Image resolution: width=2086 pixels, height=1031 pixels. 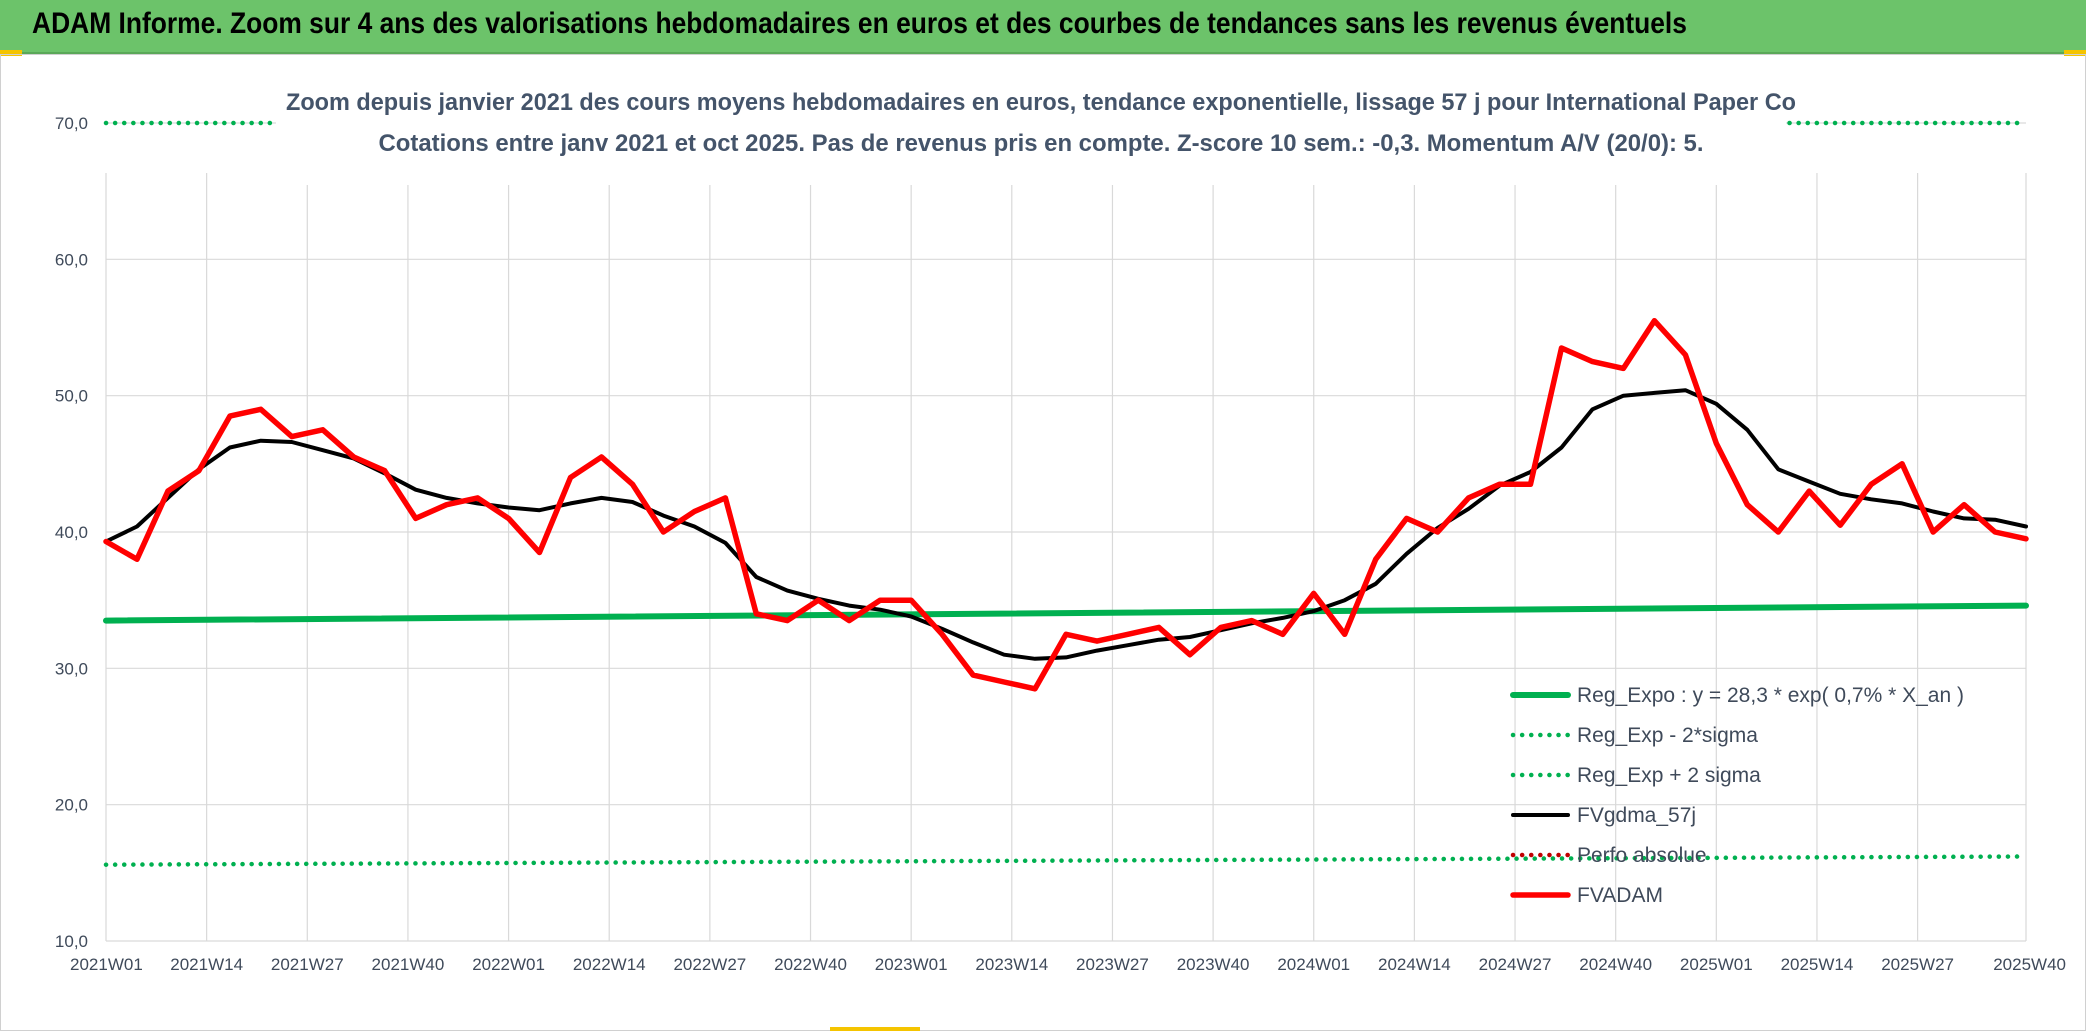 What do you see at coordinates (609, 964) in the screenshot?
I see `x-tick-label: 2022W14` at bounding box center [609, 964].